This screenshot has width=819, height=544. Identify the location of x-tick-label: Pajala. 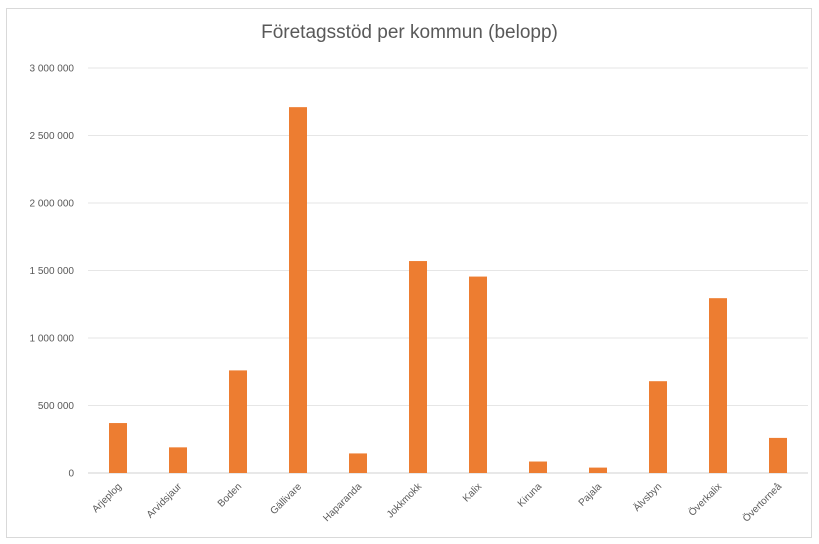
(591, 495).